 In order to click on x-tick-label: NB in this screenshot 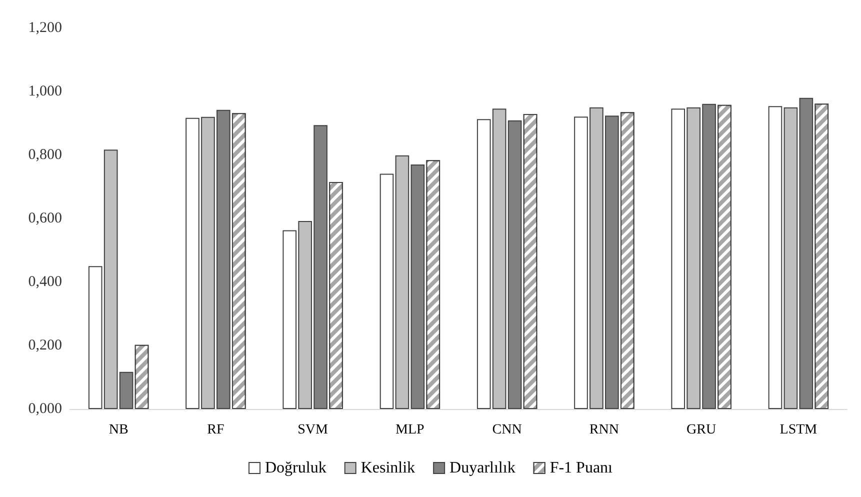, I will do `click(118, 430)`.